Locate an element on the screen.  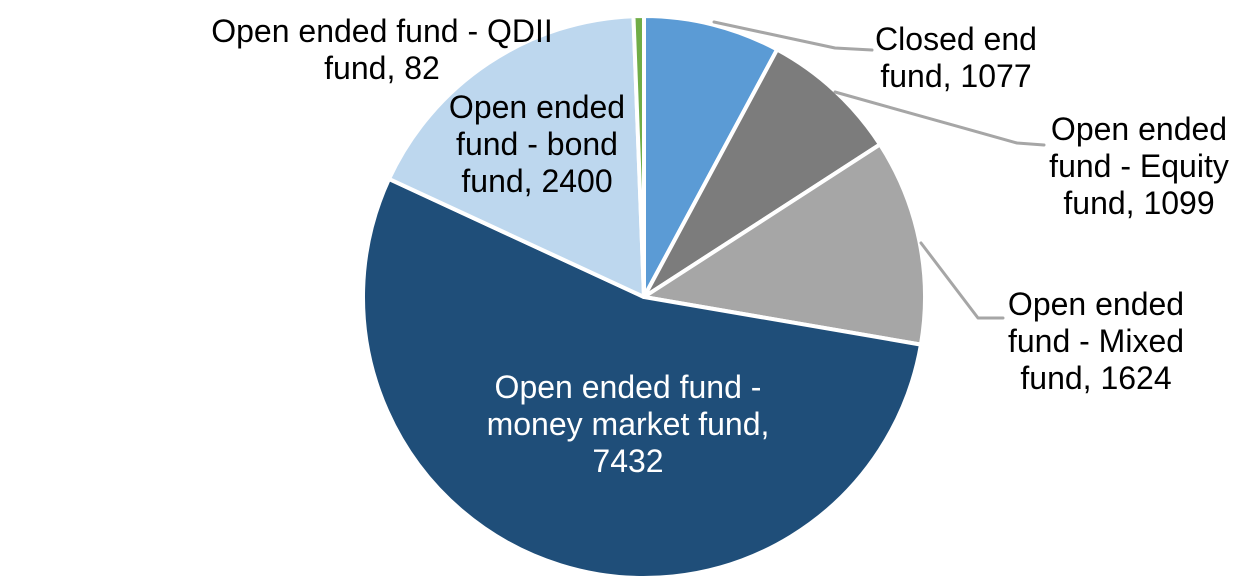
data-label-line: fund, 82 is located at coordinates (382, 68).